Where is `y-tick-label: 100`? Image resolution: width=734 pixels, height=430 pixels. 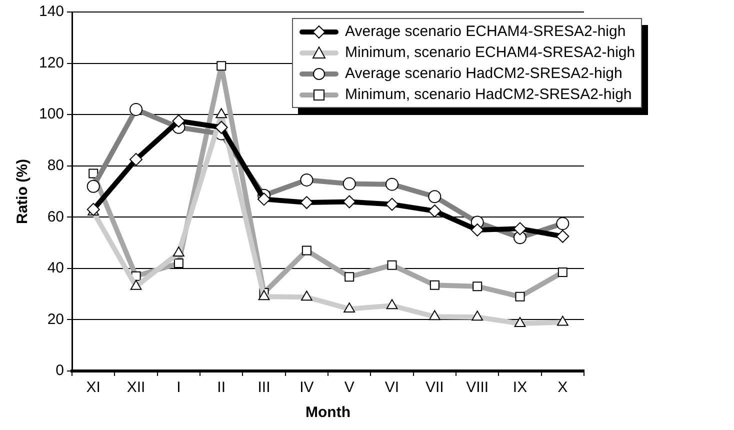 y-tick-label: 100 is located at coordinates (51, 114).